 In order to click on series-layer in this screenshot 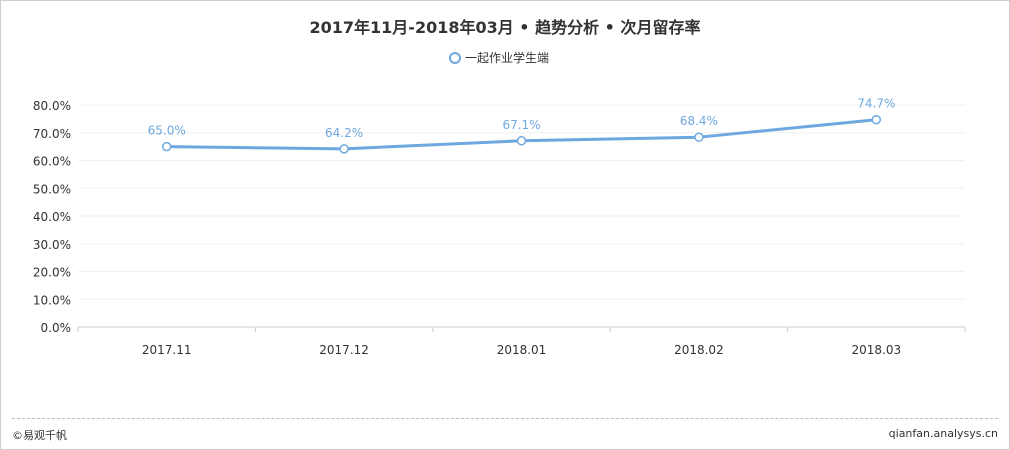, I will do `click(521, 134)`.